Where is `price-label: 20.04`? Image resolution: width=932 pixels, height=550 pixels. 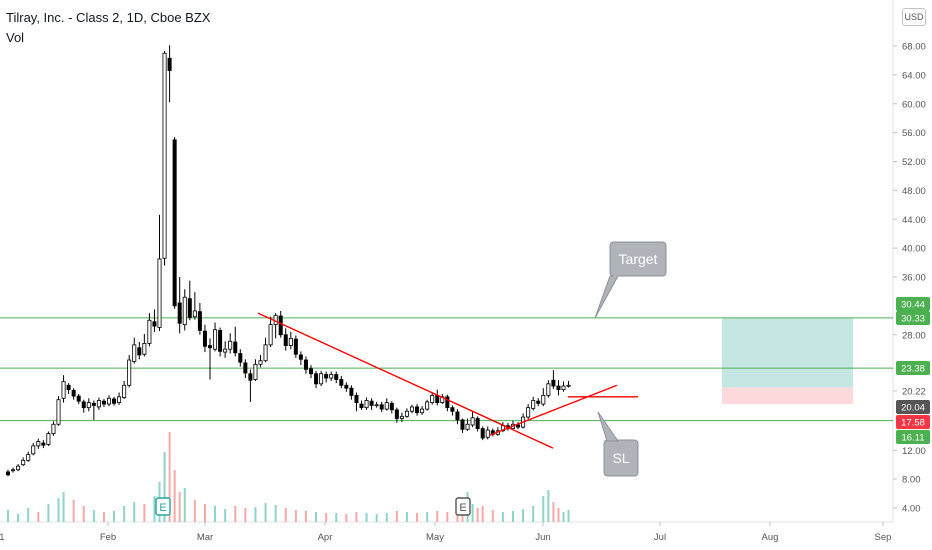
price-label: 20.04 is located at coordinates (913, 408).